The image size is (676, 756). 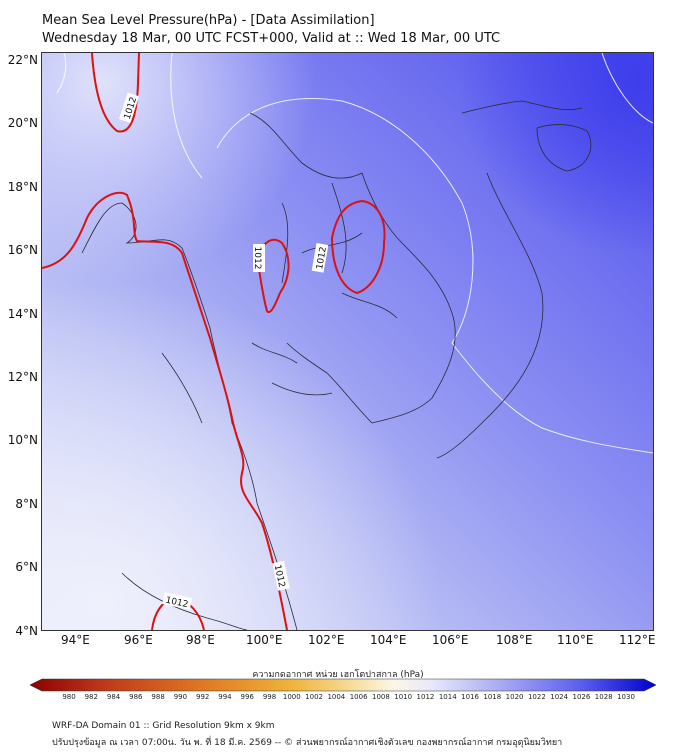 I want to click on lon-label: 108°E, so click(x=514, y=640).